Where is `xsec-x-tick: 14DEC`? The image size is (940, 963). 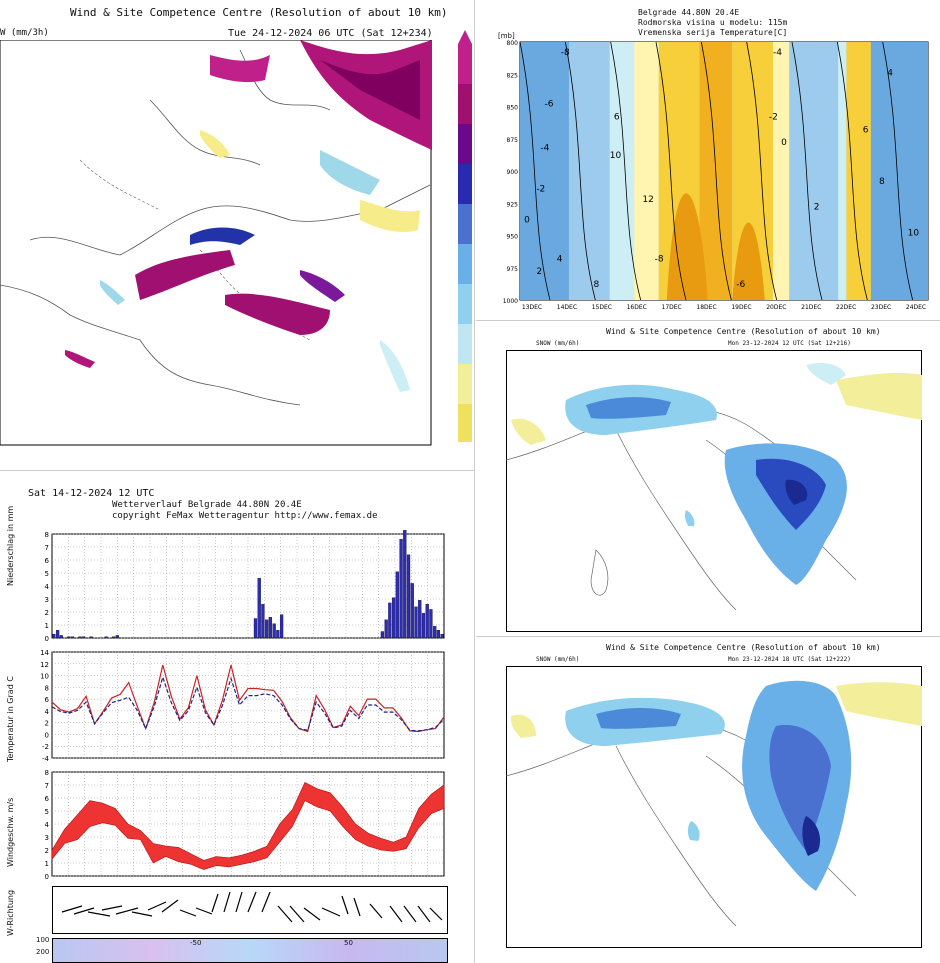
xsec-x-tick: 14DEC is located at coordinates (567, 307).